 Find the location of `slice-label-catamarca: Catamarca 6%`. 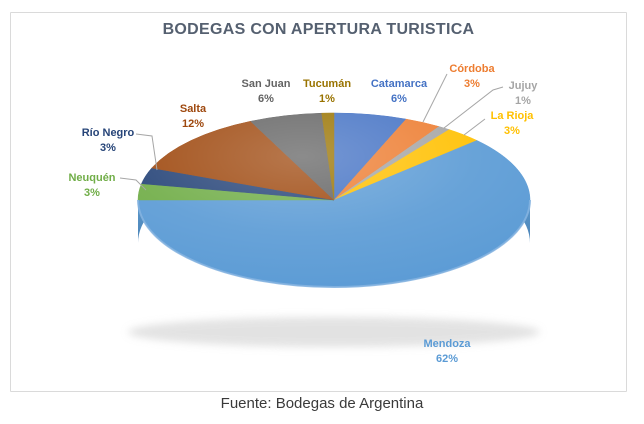

slice-label-catamarca: Catamarca 6% is located at coordinates (399, 92).